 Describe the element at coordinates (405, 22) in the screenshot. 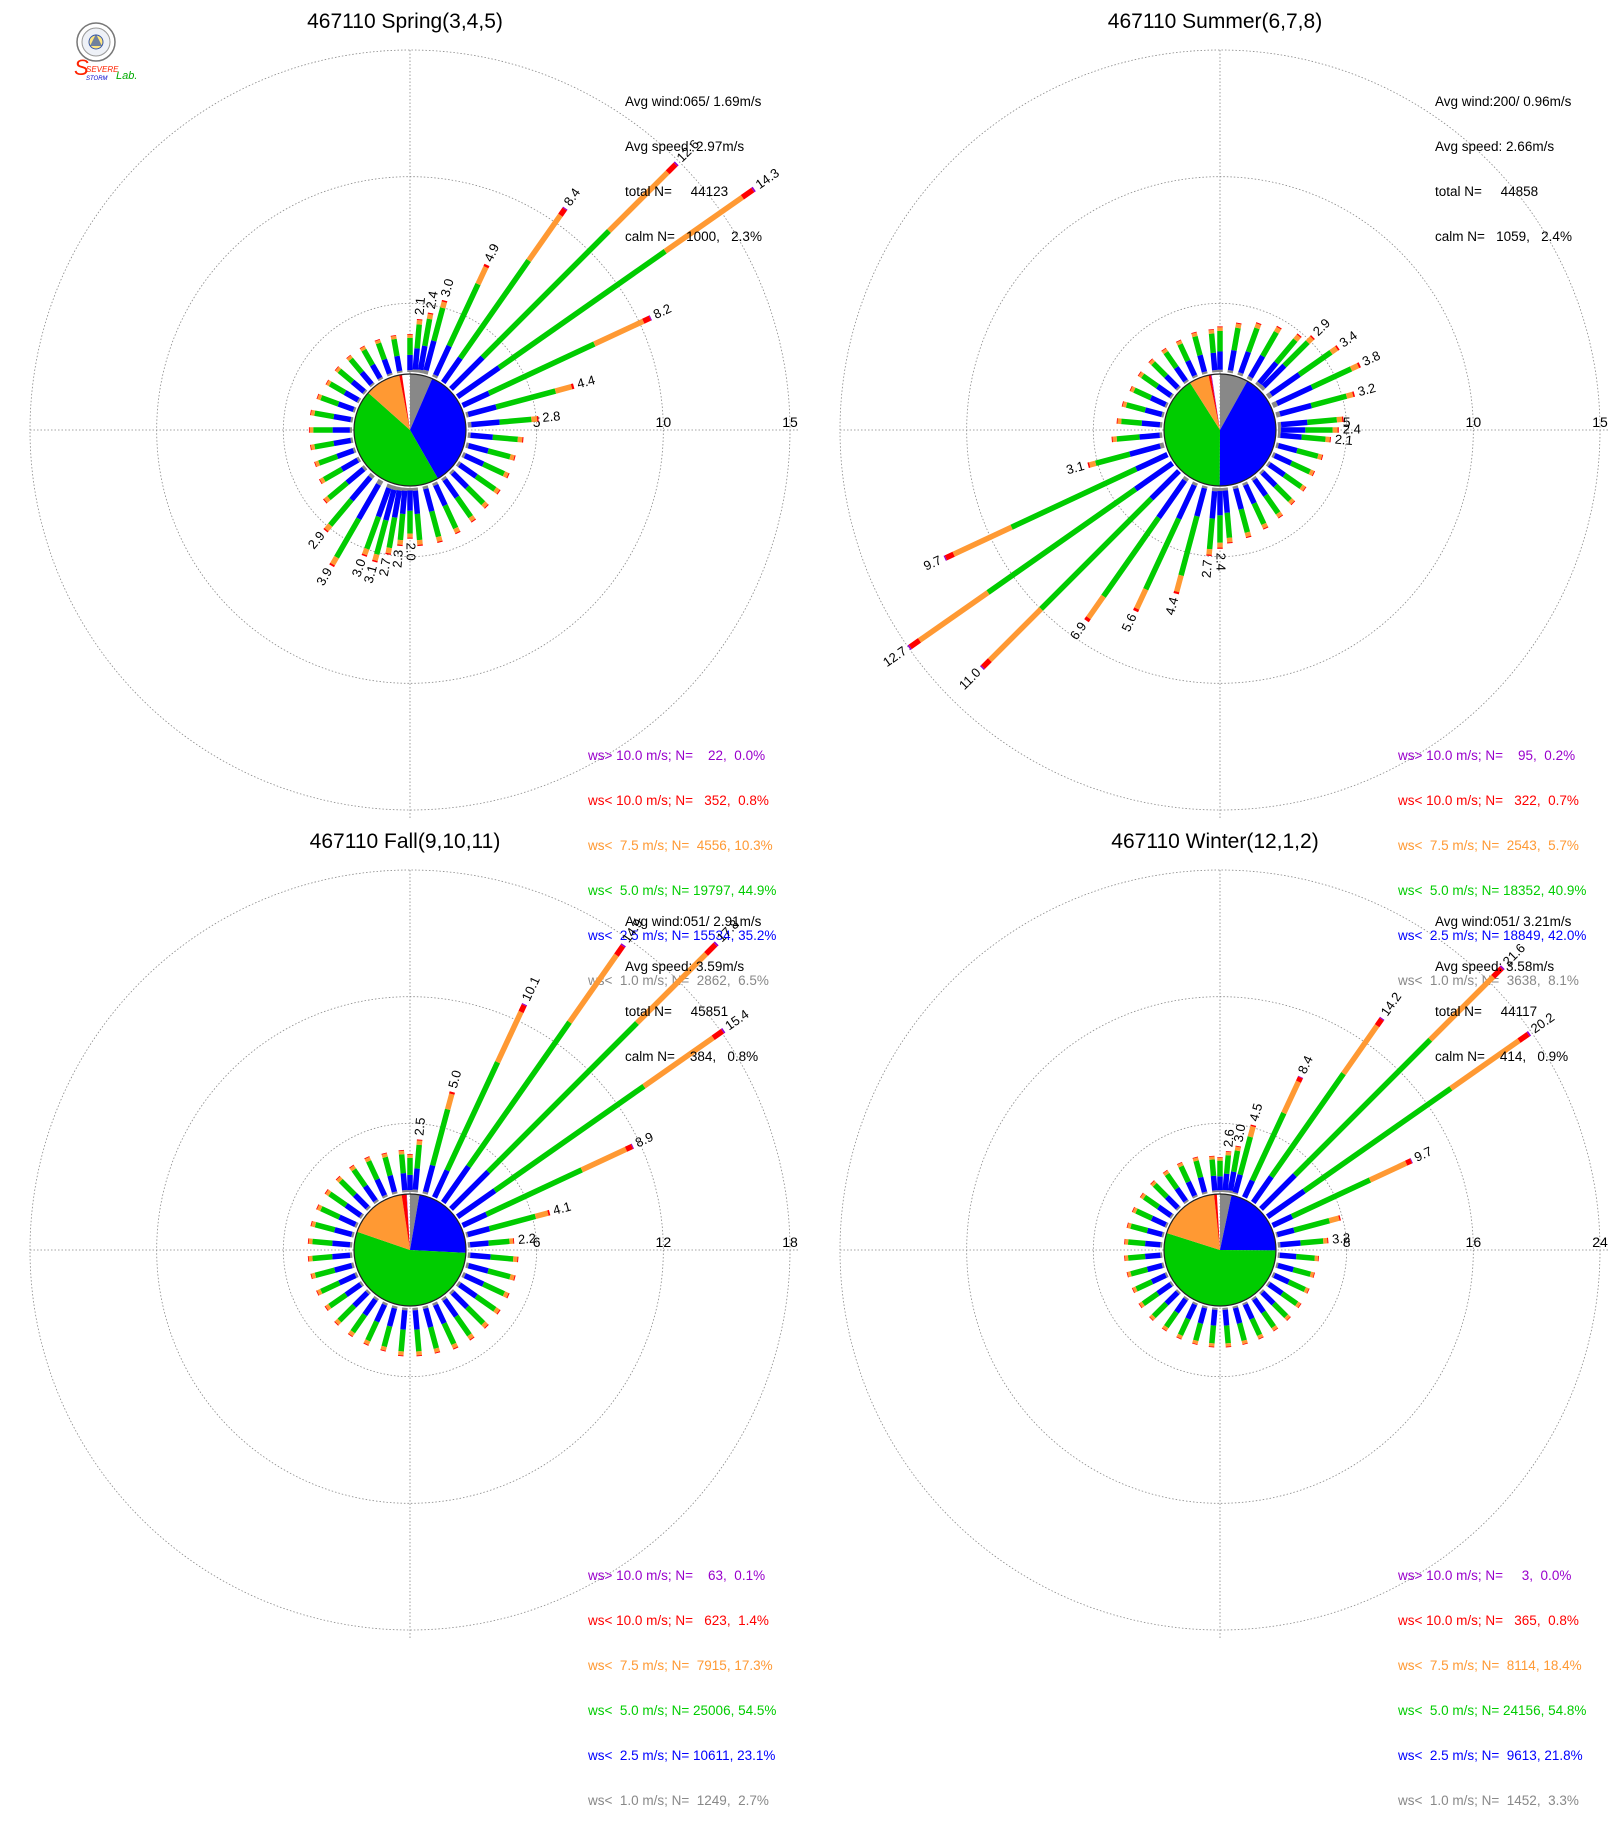

I see `panel-title: 467110 Spring(3,4,5)` at that location.